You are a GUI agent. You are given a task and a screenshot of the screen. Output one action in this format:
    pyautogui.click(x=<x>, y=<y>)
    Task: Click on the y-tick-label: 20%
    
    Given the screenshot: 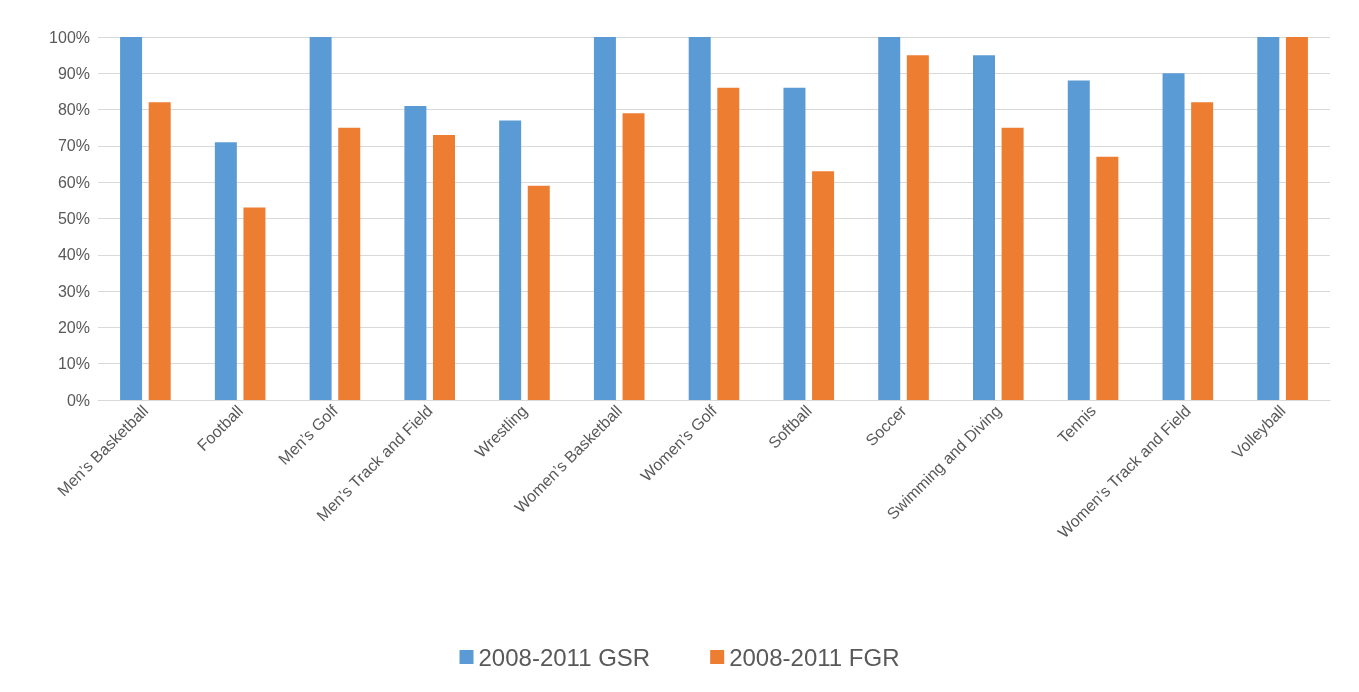 What is the action you would take?
    pyautogui.click(x=73, y=327)
    